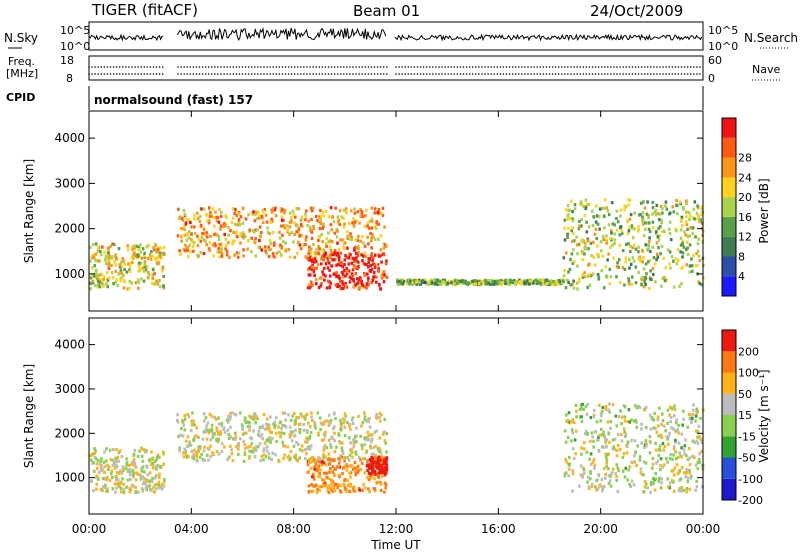 The height and width of the screenshot is (554, 800). I want to click on beam-label: Beam 01, so click(386, 11).